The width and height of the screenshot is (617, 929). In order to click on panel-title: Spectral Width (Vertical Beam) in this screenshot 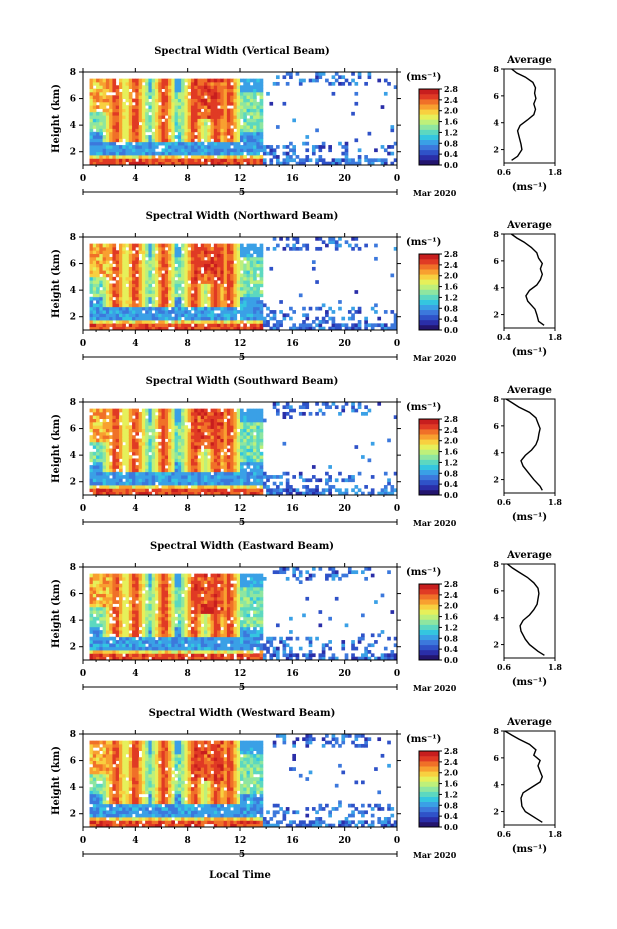, I will do `click(242, 51)`.